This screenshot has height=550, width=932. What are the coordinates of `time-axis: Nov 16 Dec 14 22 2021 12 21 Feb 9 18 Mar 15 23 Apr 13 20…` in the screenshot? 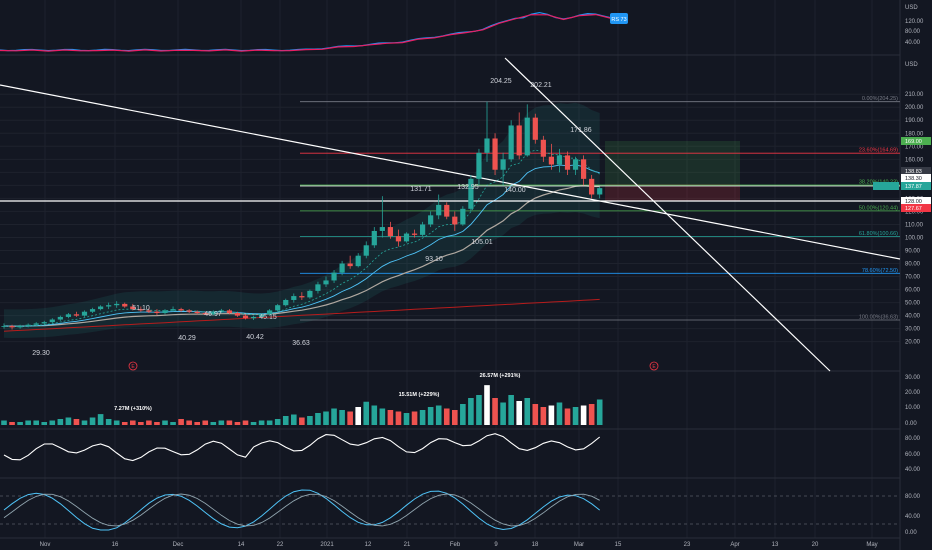 It's located at (459, 545).